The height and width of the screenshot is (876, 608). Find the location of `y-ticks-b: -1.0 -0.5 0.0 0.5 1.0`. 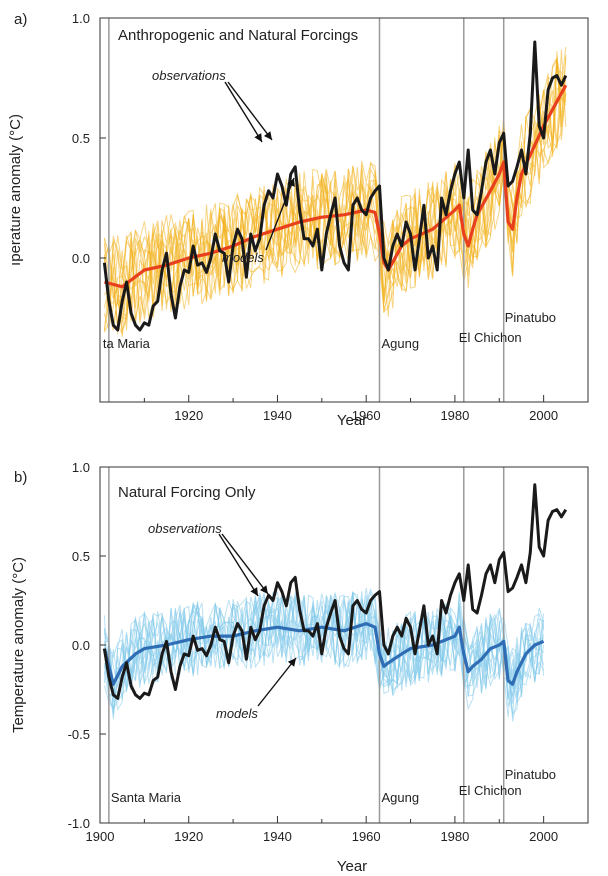

y-ticks-b: -1.0 -0.5 0.0 0.5 1.0 is located at coordinates (87, 645).